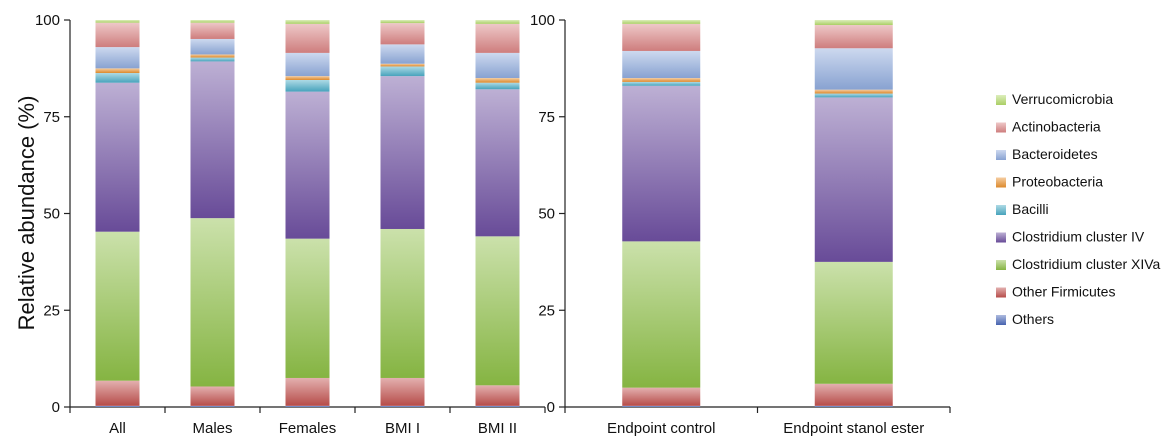 This screenshot has width=1165, height=441. I want to click on bar-bmi-i, so click(402, 213).